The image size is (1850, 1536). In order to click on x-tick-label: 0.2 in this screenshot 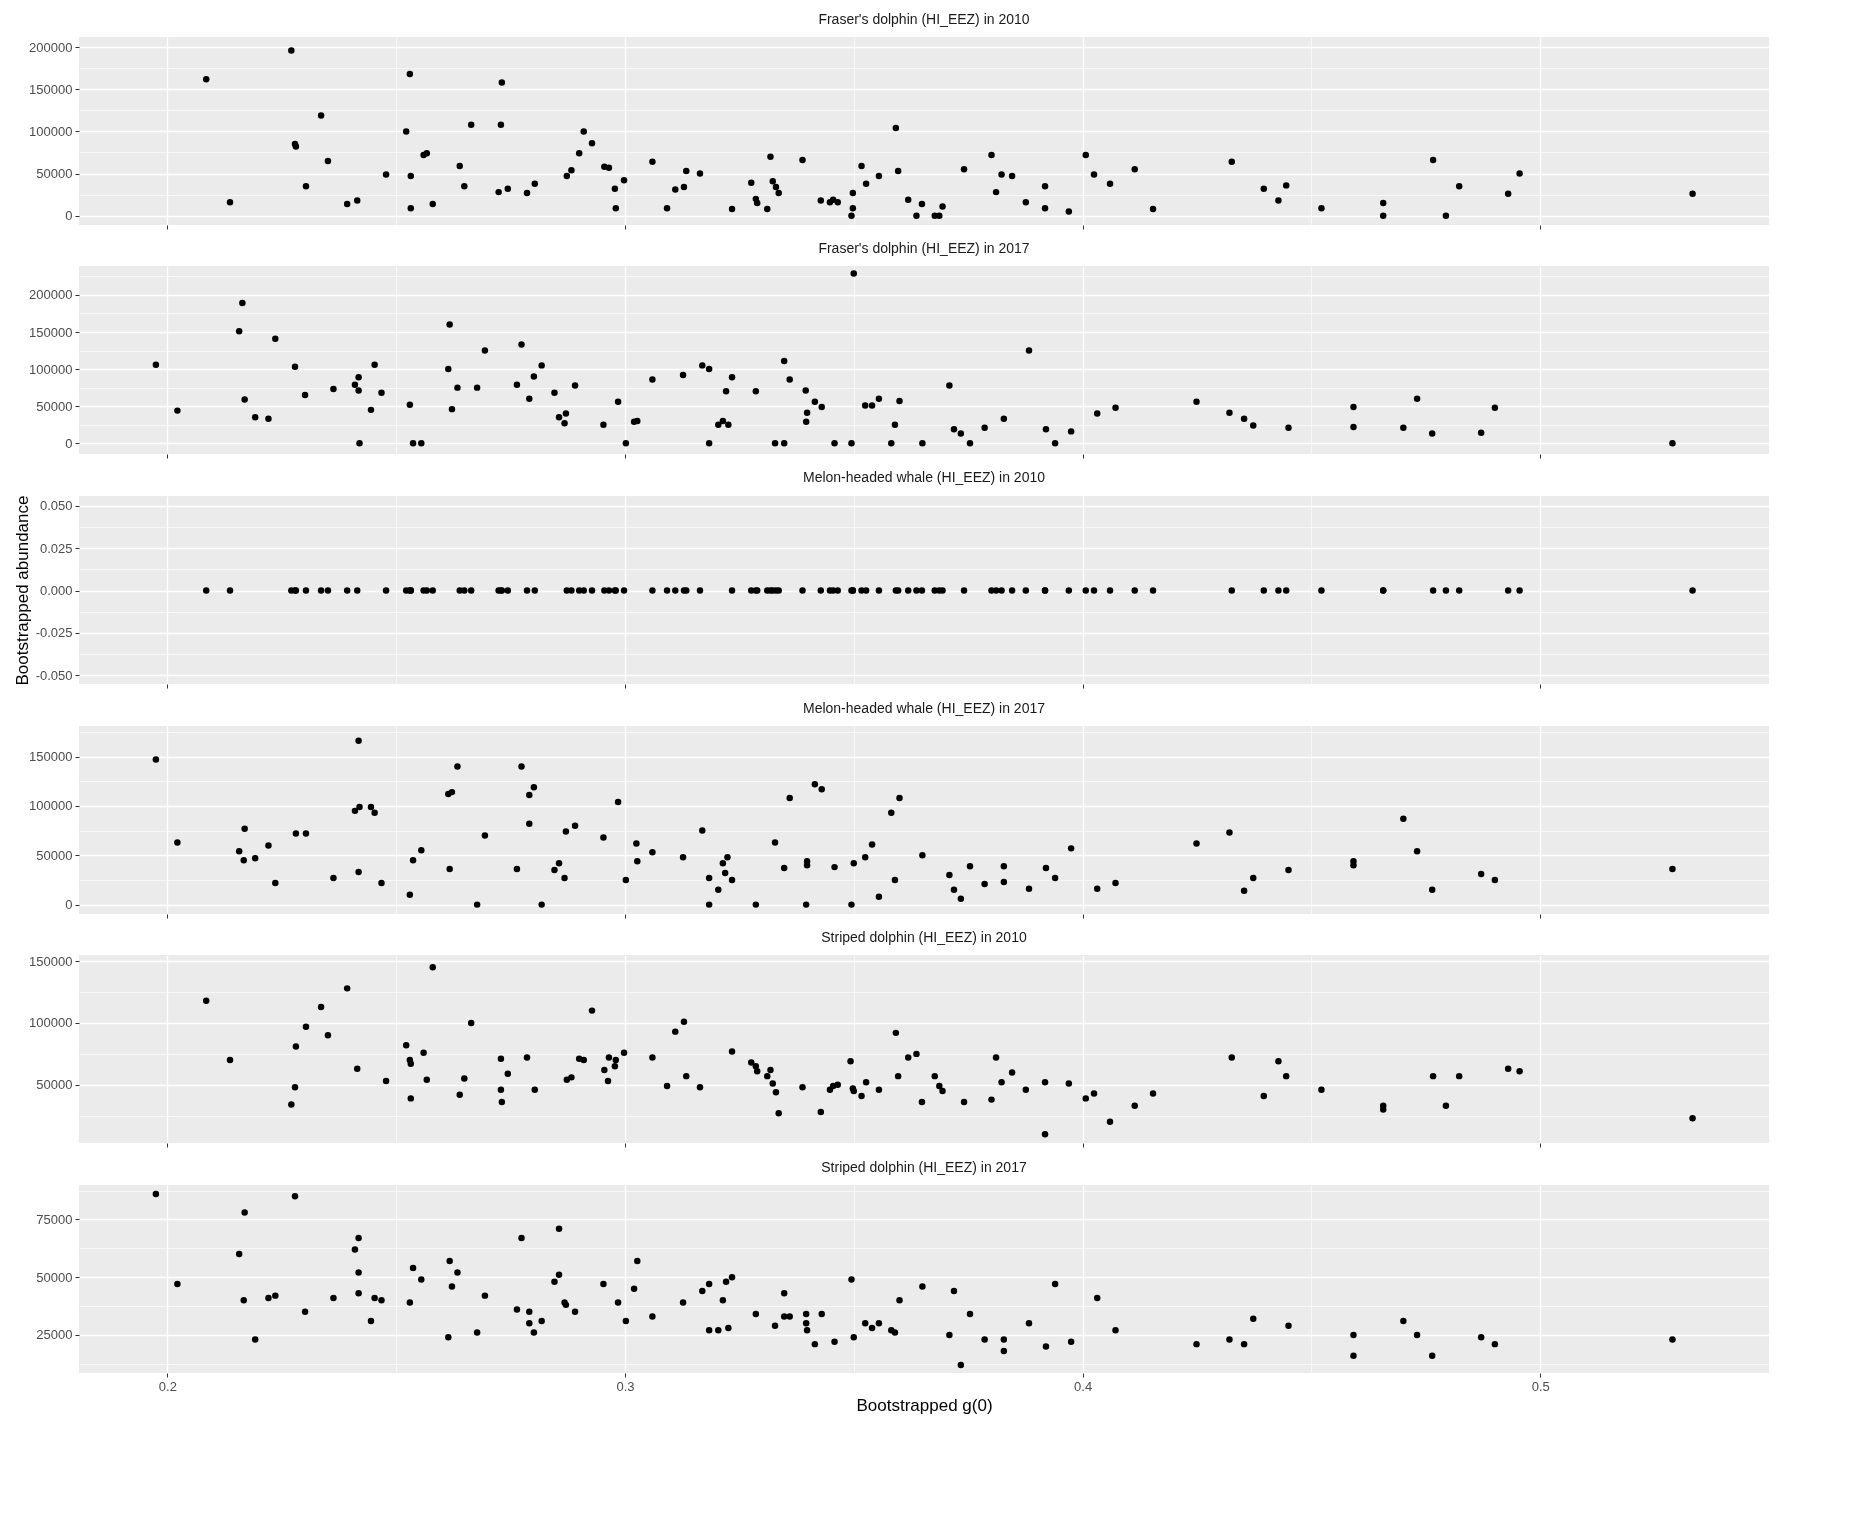, I will do `click(167, 1386)`.